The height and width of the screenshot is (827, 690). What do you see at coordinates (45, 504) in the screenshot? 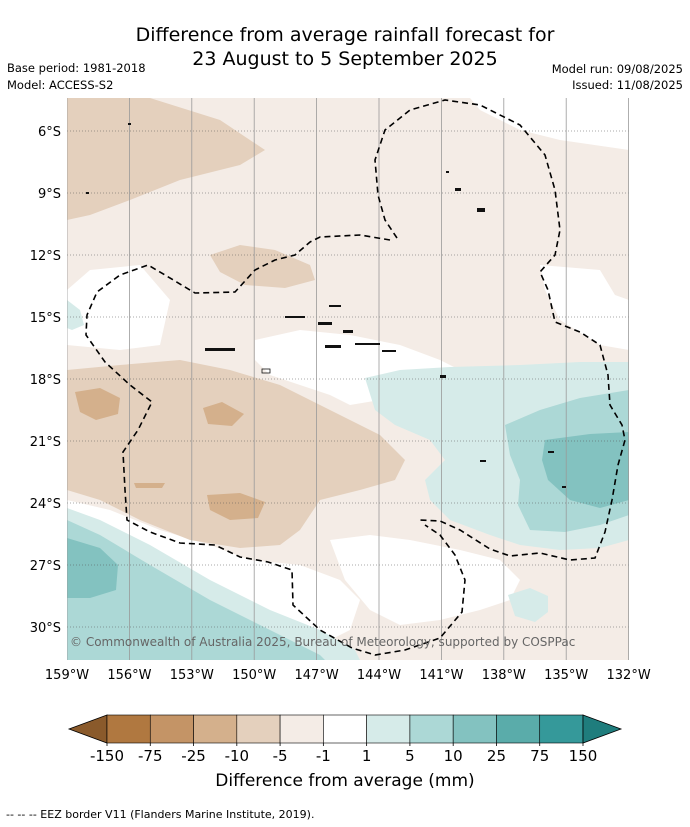
I see `latitude-label: 24°S` at bounding box center [45, 504].